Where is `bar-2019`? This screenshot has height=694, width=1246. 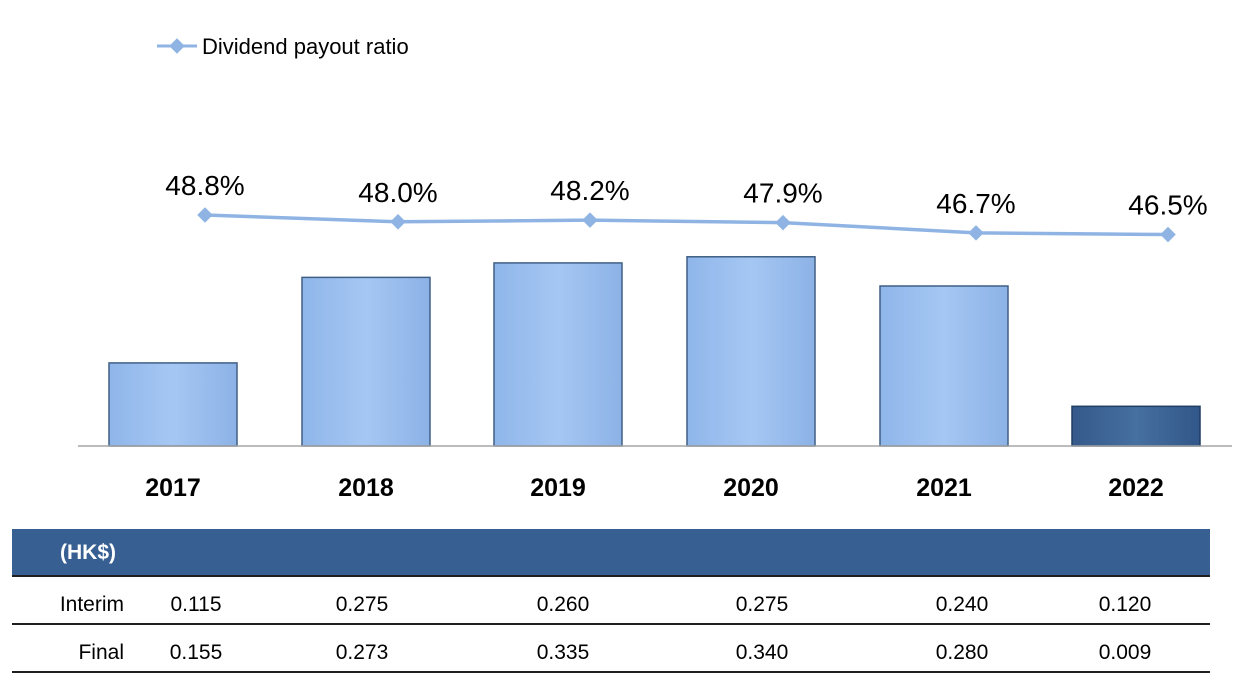 bar-2019 is located at coordinates (558, 354).